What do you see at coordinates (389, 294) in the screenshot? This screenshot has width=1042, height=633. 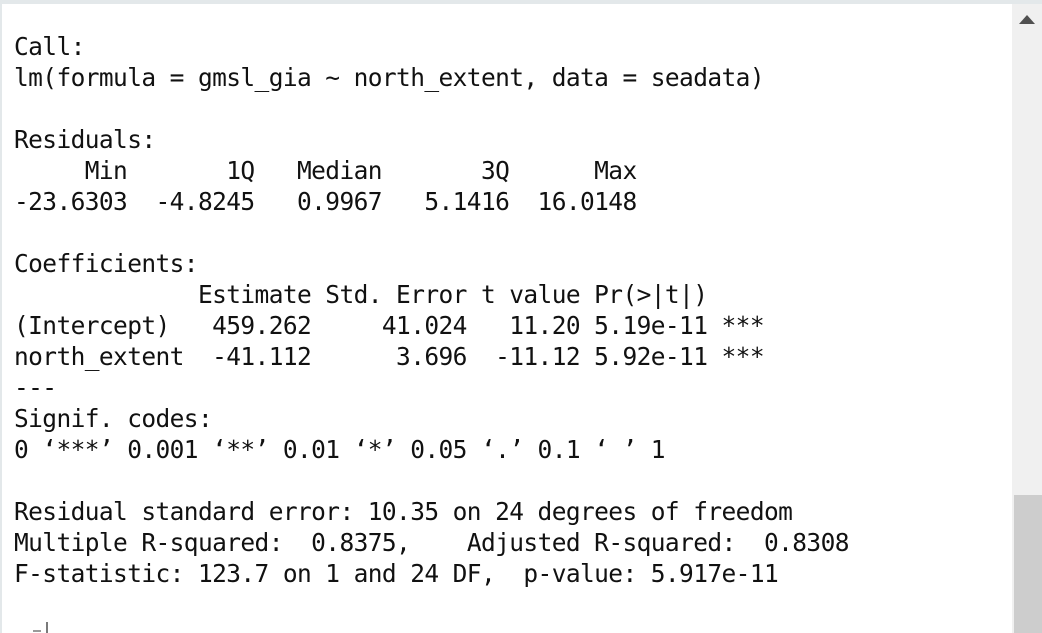 I see `output-line: Estimate Std. Error t value Pr(>|t|)` at bounding box center [389, 294].